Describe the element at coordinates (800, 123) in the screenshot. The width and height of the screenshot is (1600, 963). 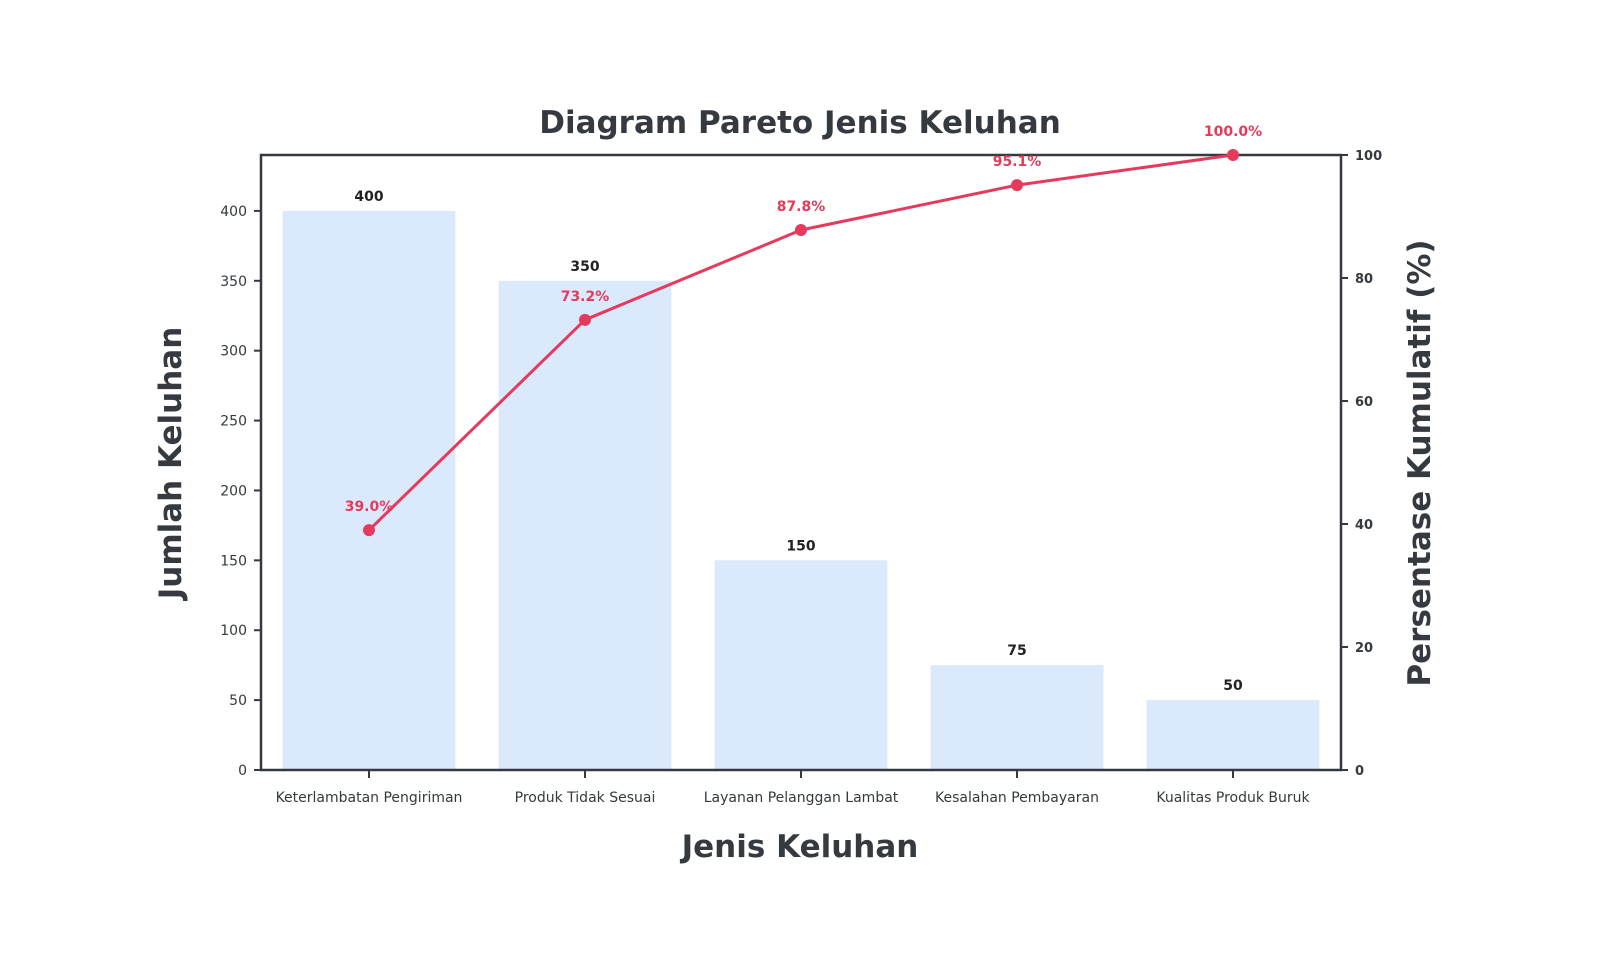
I see `chart-title: Diagram Pareto Jenis Keluhan` at that location.